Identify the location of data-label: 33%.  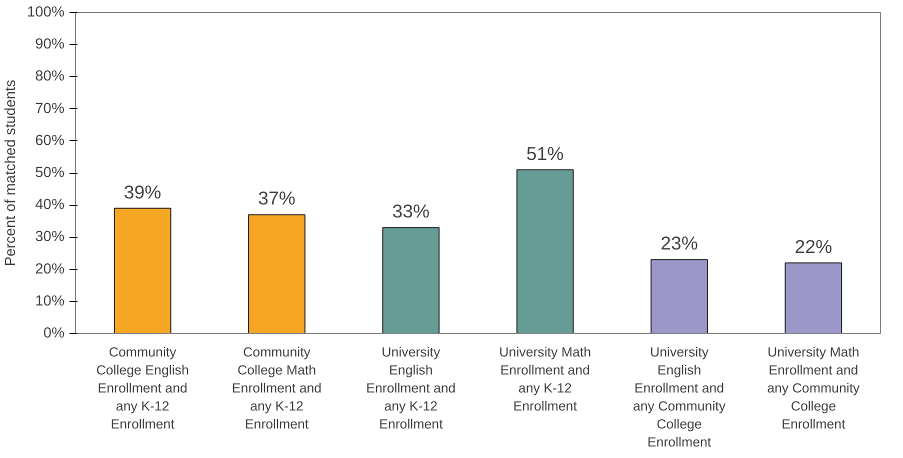
(411, 211).